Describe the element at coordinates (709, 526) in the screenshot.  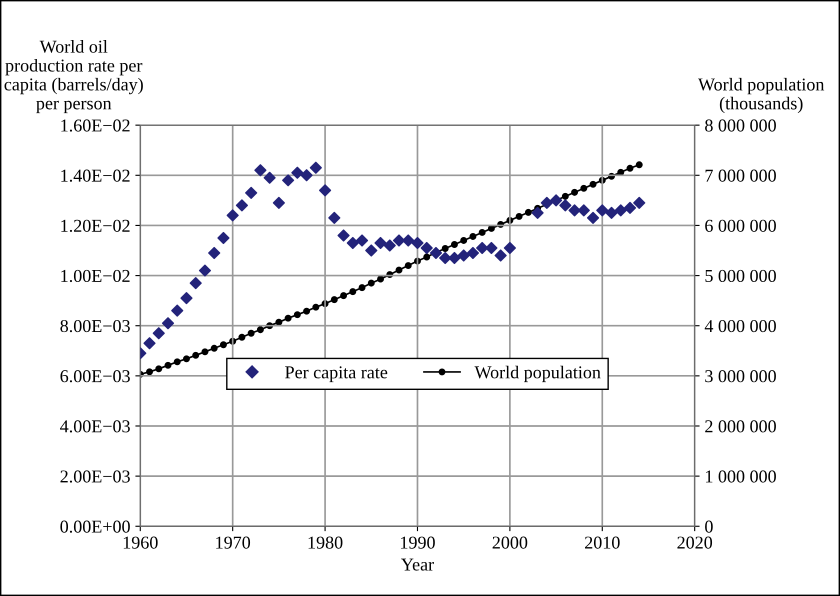
I see `y2-tick-label: 0` at that location.